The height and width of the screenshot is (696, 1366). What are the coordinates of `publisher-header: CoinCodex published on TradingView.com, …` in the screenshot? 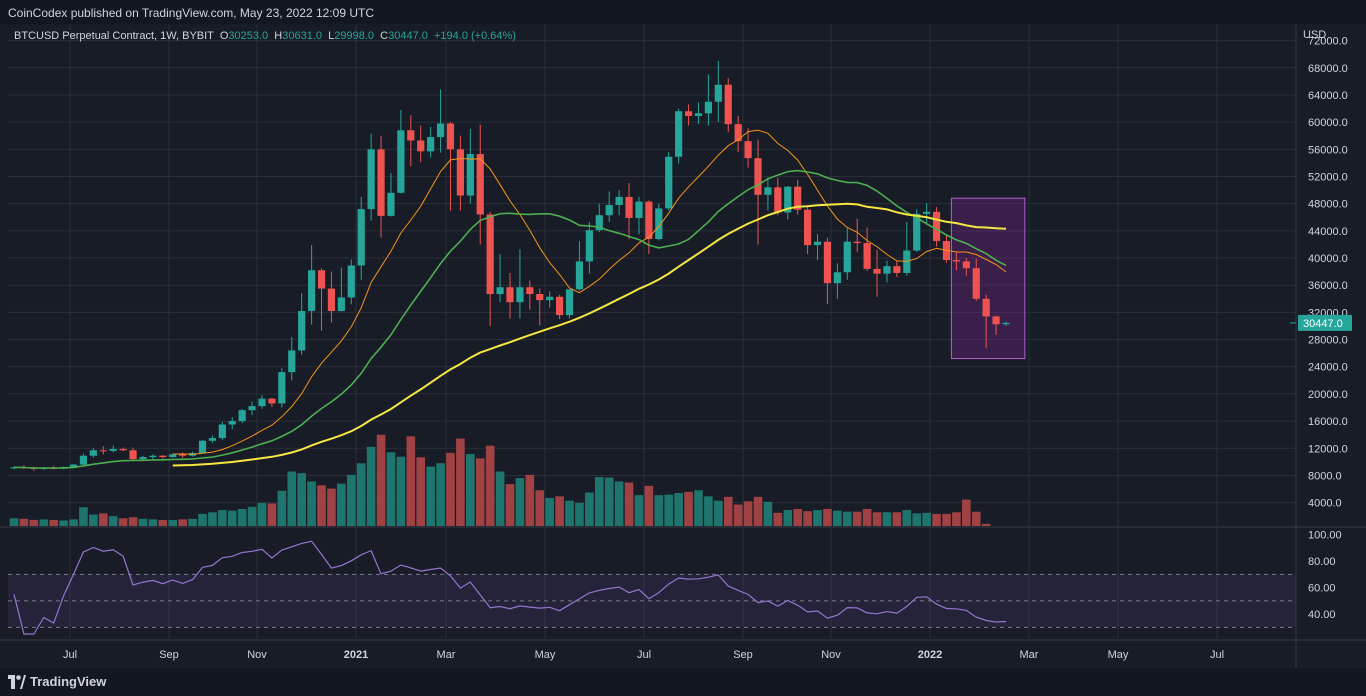 It's located at (683, 13).